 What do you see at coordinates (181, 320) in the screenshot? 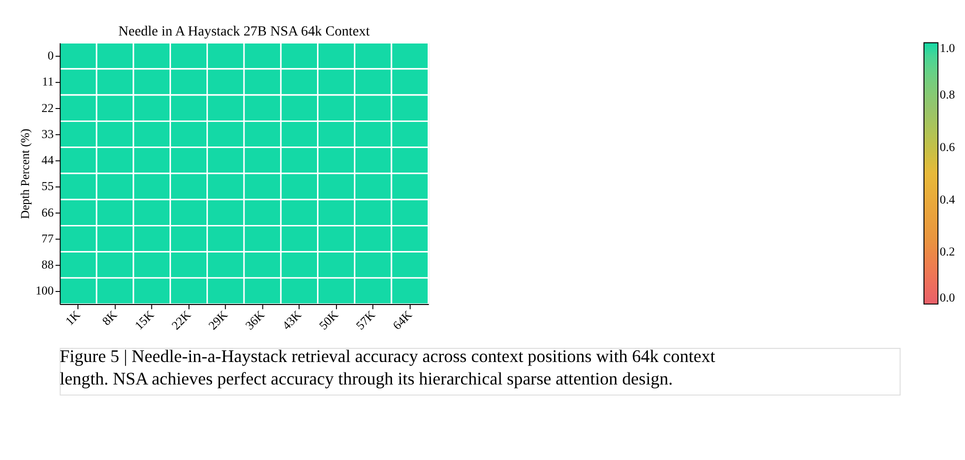
I see `x-tick-label: 22K` at bounding box center [181, 320].